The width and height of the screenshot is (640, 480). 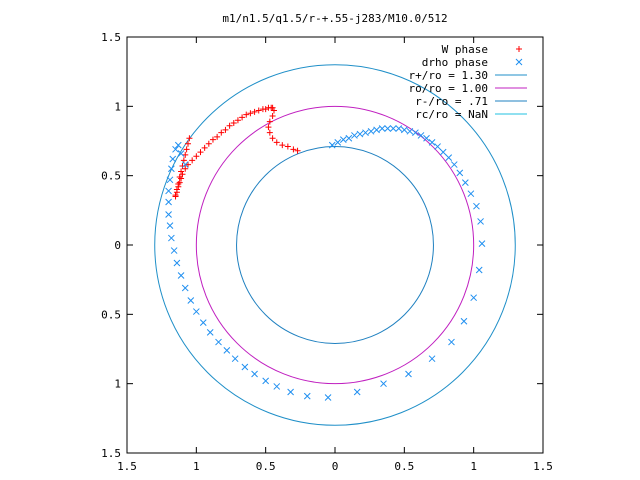 What do you see at coordinates (465, 49) in the screenshot?
I see `legend-label: W phase` at bounding box center [465, 49].